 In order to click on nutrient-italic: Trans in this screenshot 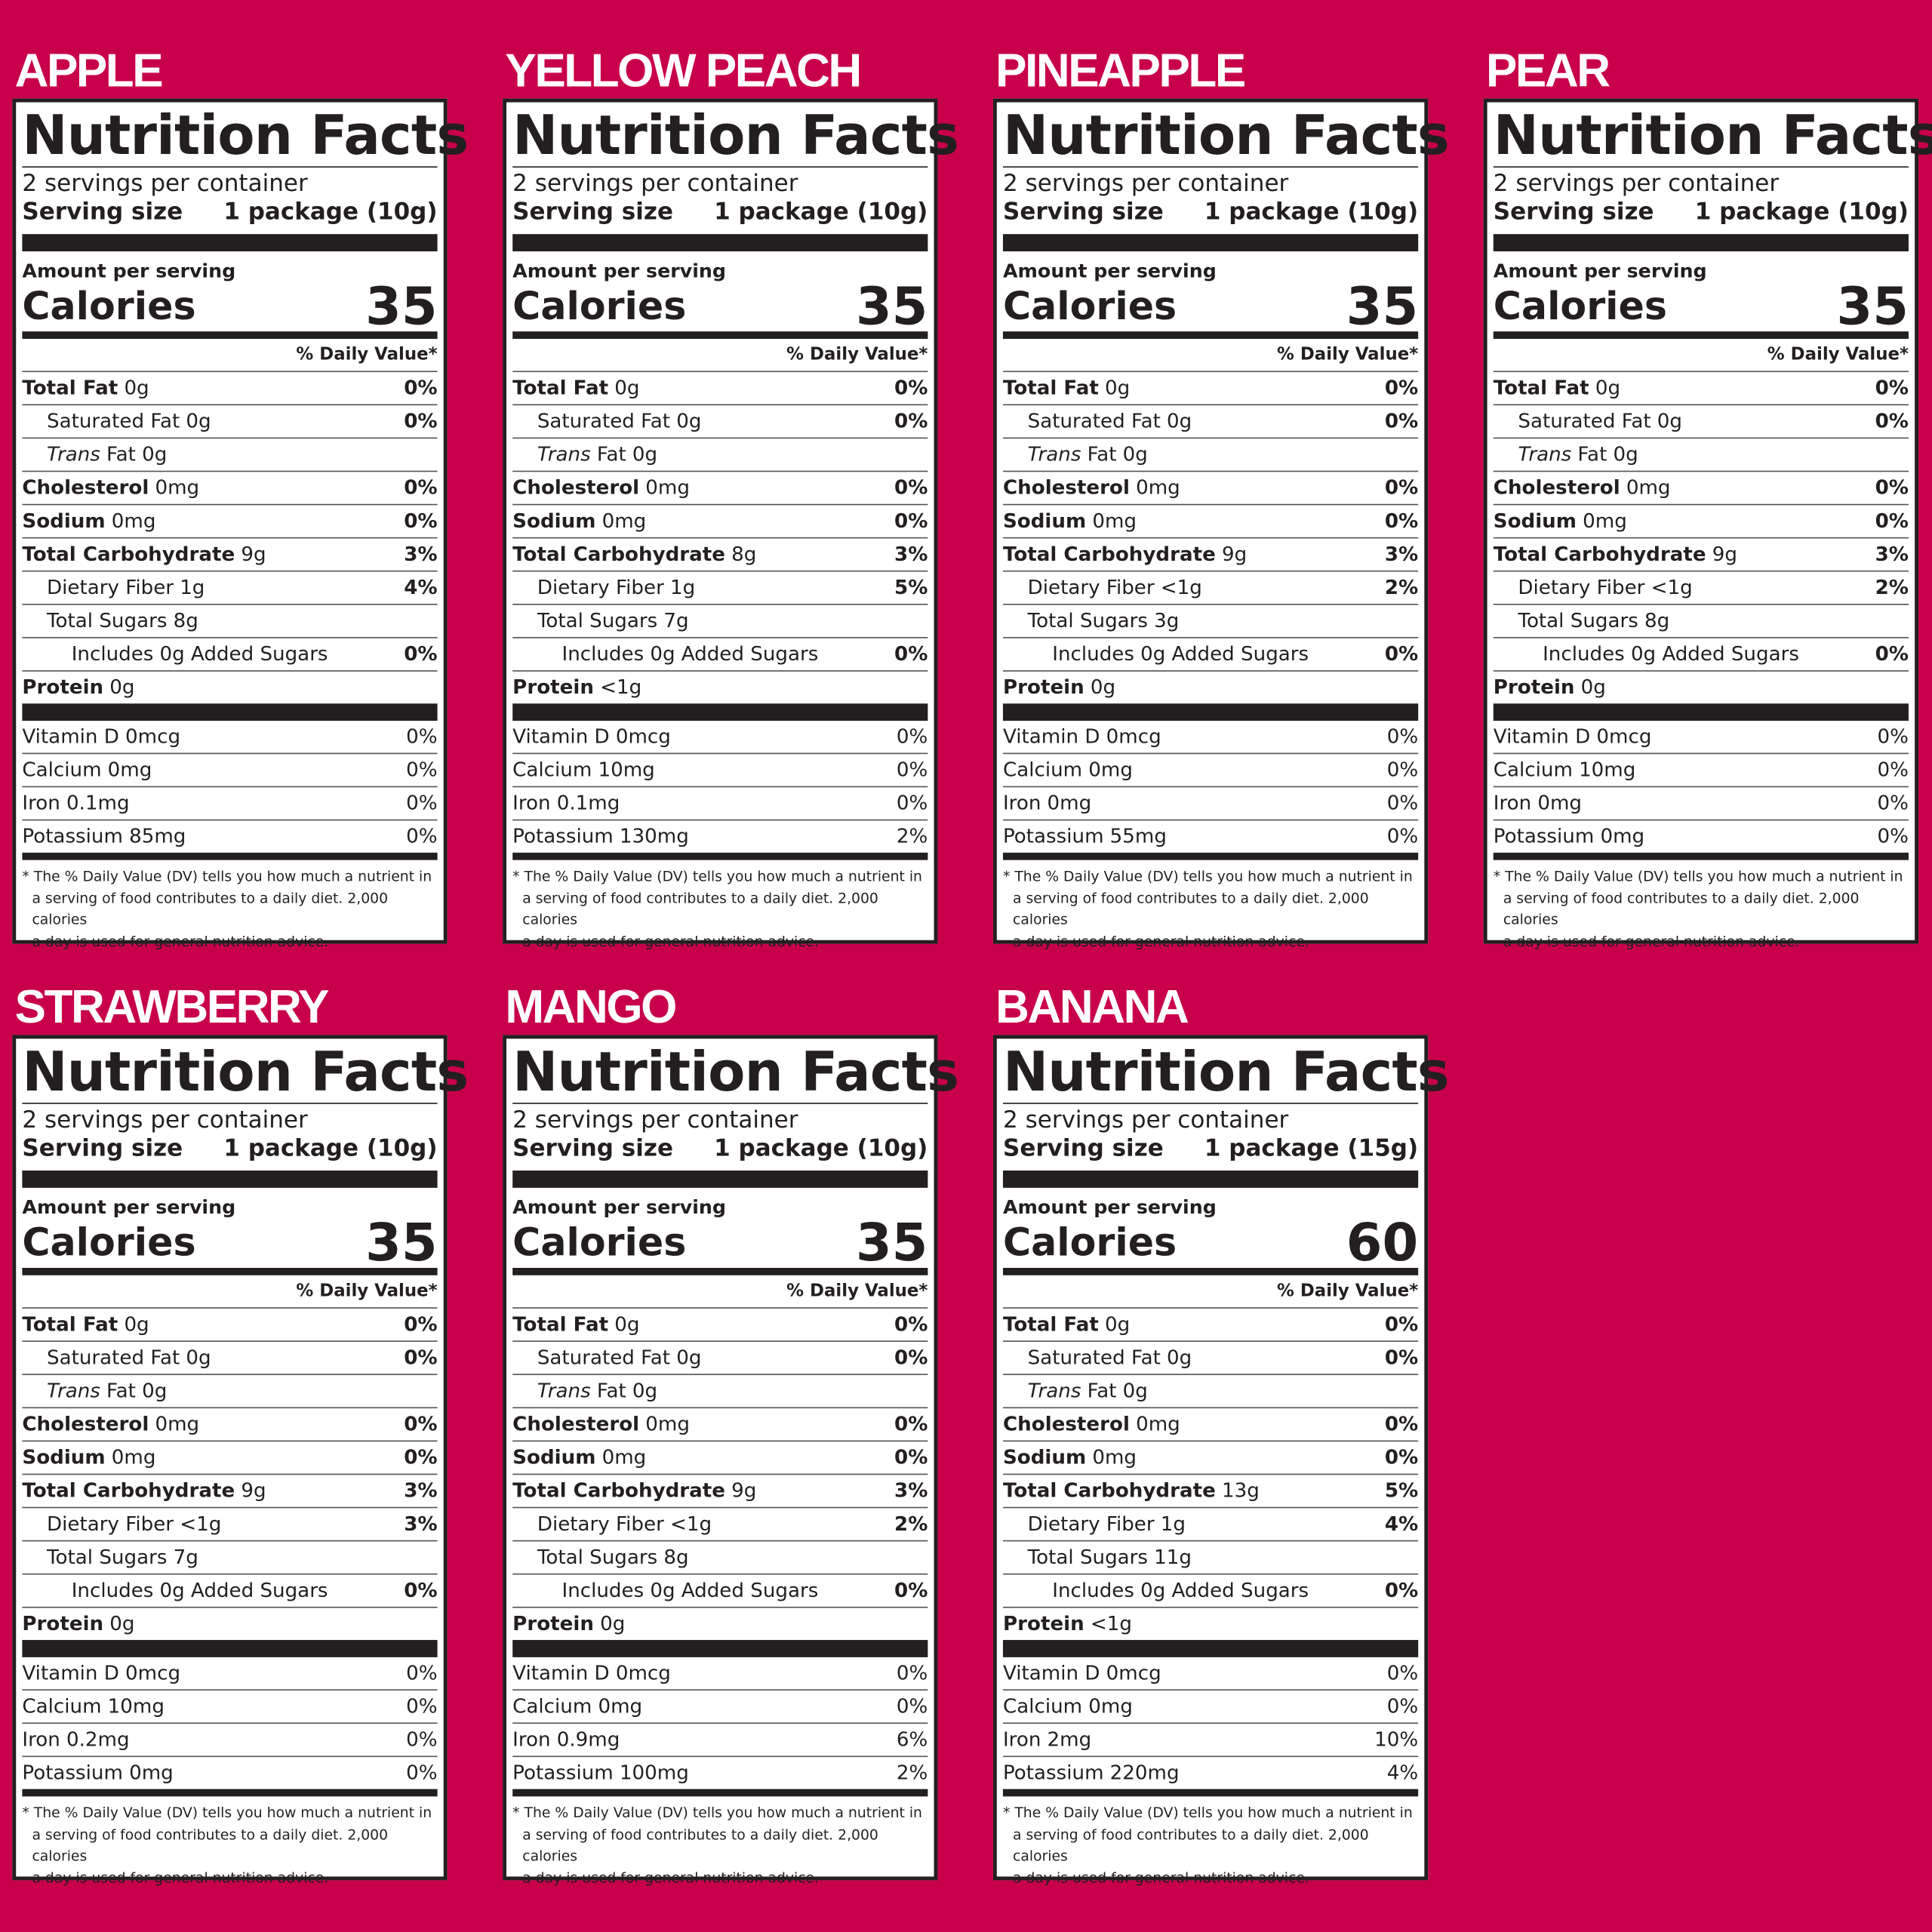, I will do `click(564, 454)`.